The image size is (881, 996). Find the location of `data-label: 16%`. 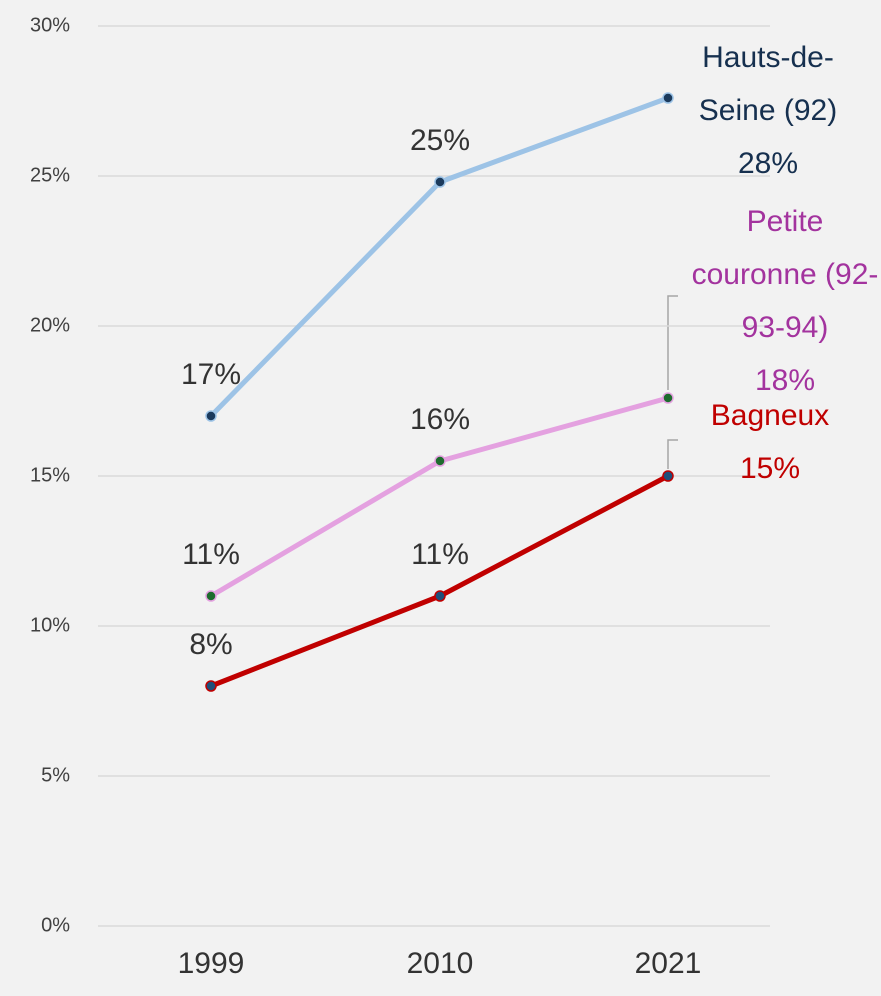

data-label: 16% is located at coordinates (440, 419).